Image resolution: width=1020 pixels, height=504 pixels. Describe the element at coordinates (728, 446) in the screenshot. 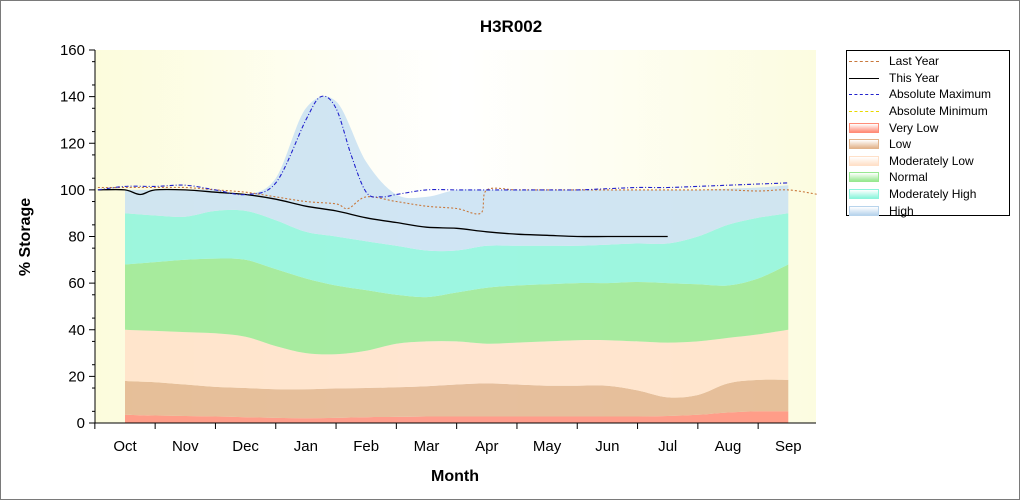

I see `x-tick-label: Aug` at that location.